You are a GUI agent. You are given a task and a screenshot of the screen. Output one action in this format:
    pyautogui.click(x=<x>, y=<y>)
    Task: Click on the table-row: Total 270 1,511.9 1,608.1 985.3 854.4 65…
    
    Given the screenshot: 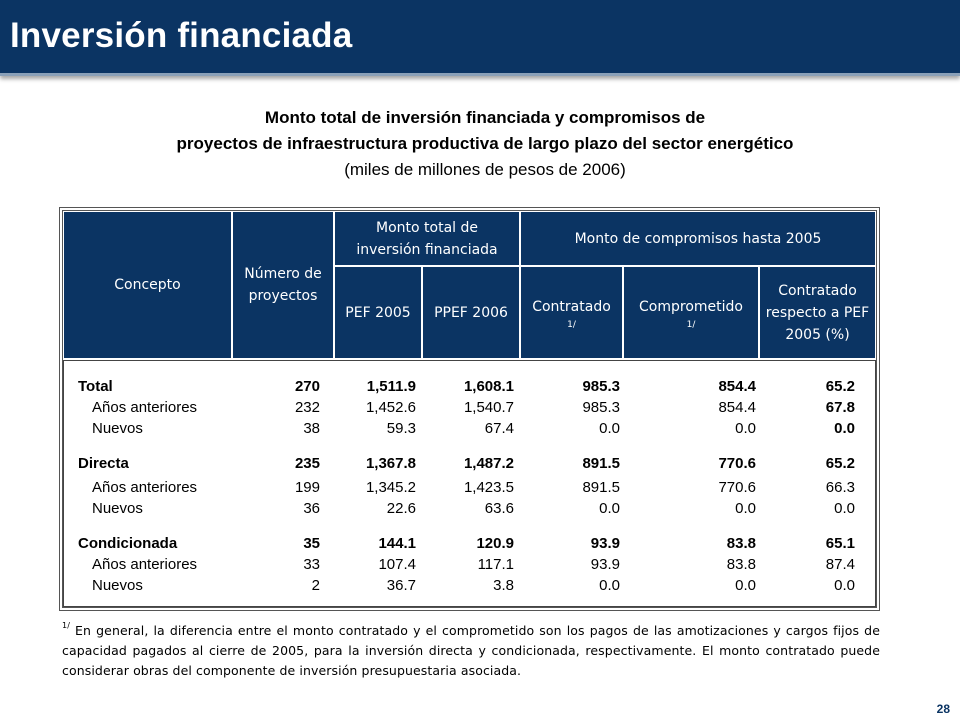 What is the action you would take?
    pyautogui.click(x=469, y=388)
    